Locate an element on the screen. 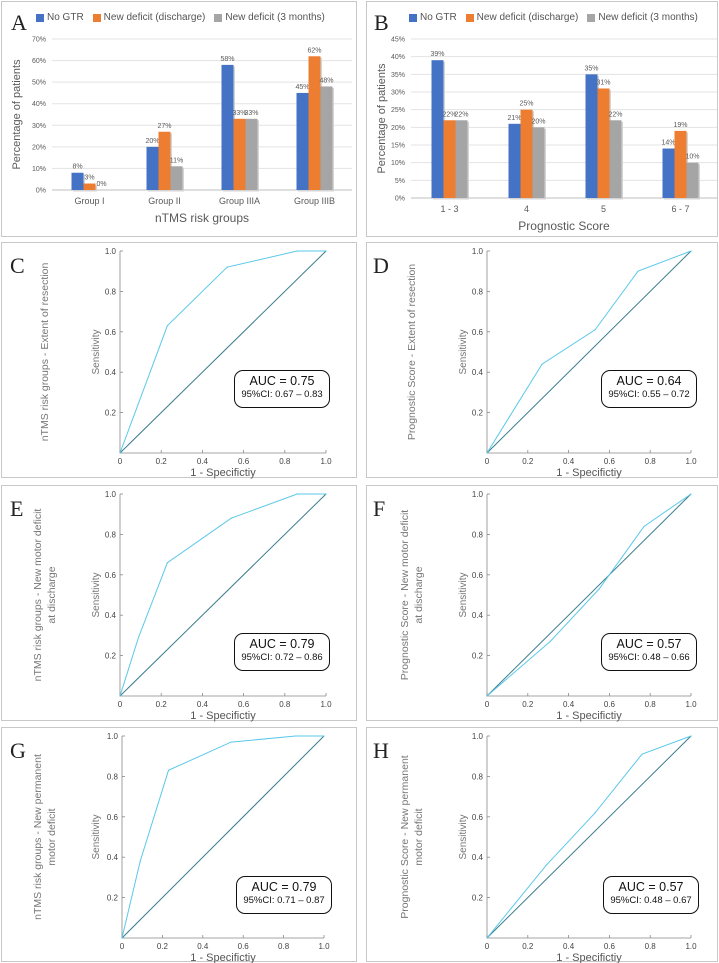 Image resolution: width=719 pixels, height=963 pixels. auc-box: AUC = 0.64 95%CI: 0.55 – 0.72 is located at coordinates (649, 389).